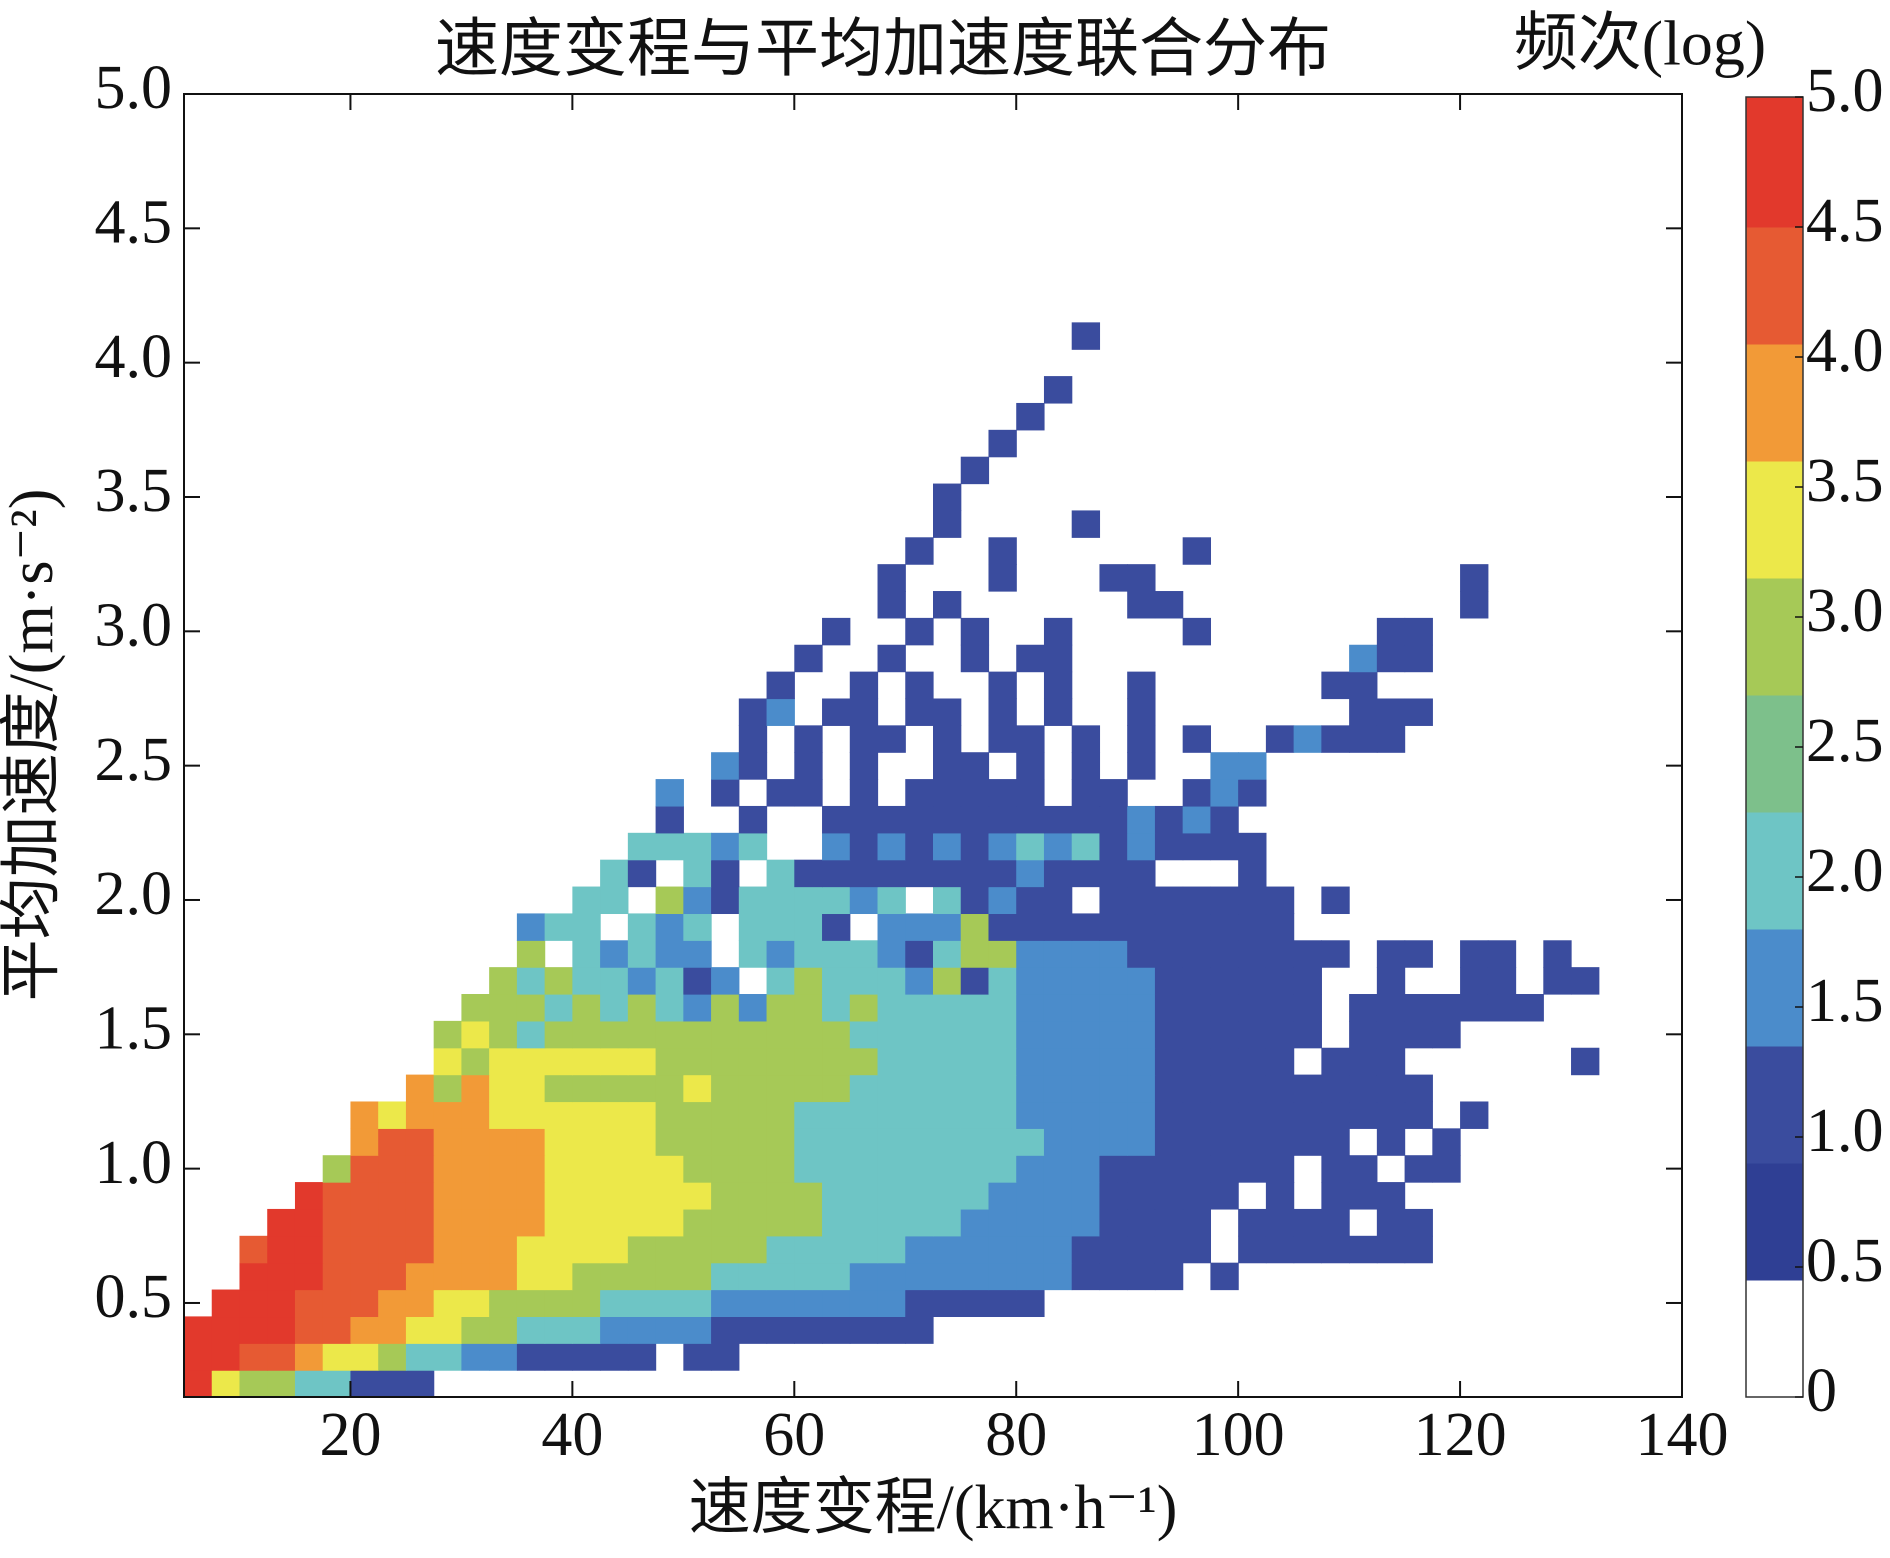  Describe the element at coordinates (134, 894) in the screenshot. I see `y-tick-label: 2.0` at that location.